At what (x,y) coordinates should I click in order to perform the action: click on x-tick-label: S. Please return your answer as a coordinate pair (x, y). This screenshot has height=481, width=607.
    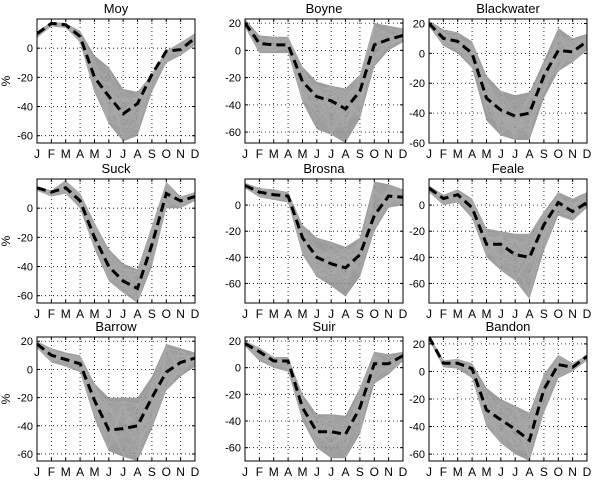
    Looking at the image, I should click on (152, 314).